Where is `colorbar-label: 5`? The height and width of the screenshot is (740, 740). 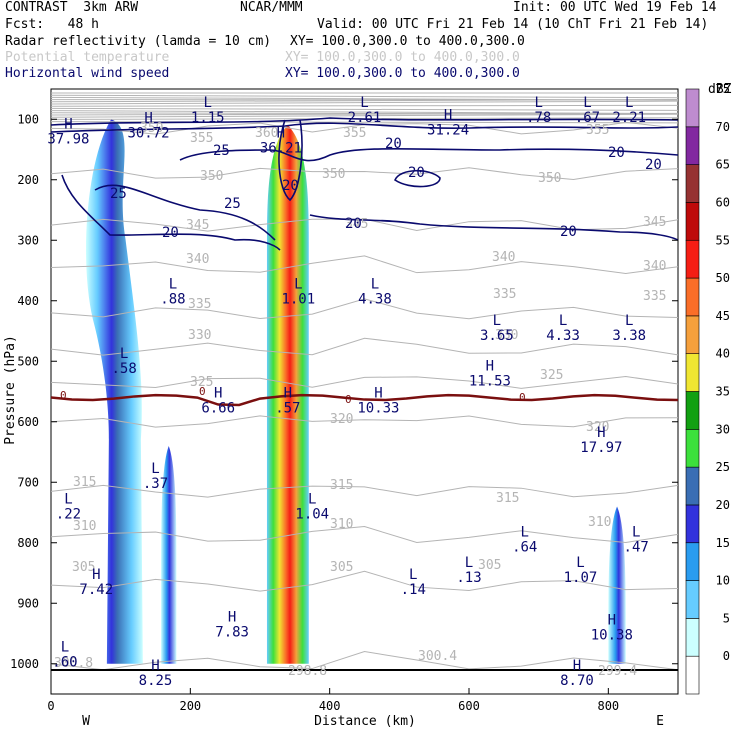
colorbar-label: 5 is located at coordinates (726, 618).